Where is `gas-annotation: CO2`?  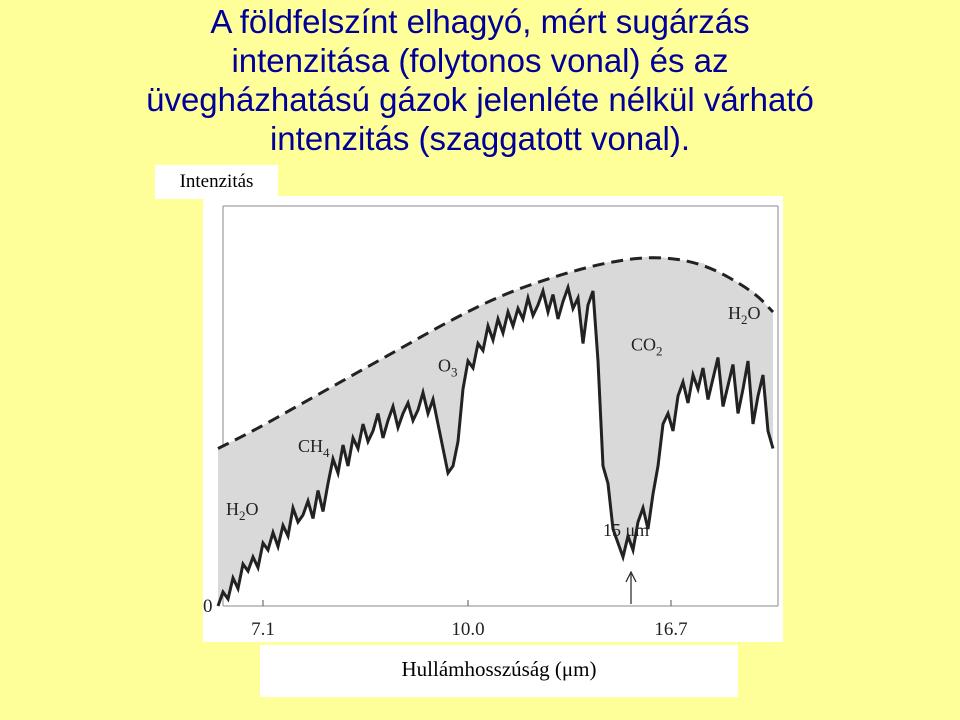
gas-annotation: CO2 is located at coordinates (647, 347).